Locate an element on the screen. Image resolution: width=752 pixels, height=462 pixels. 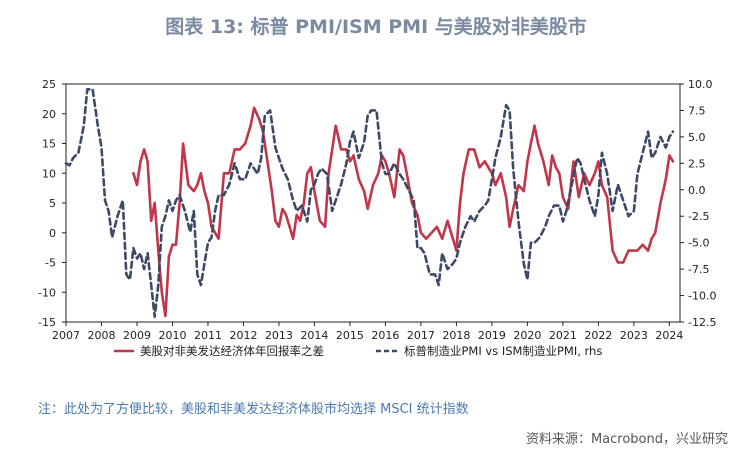
x-tick-label: 2011 is located at coordinates (208, 335).